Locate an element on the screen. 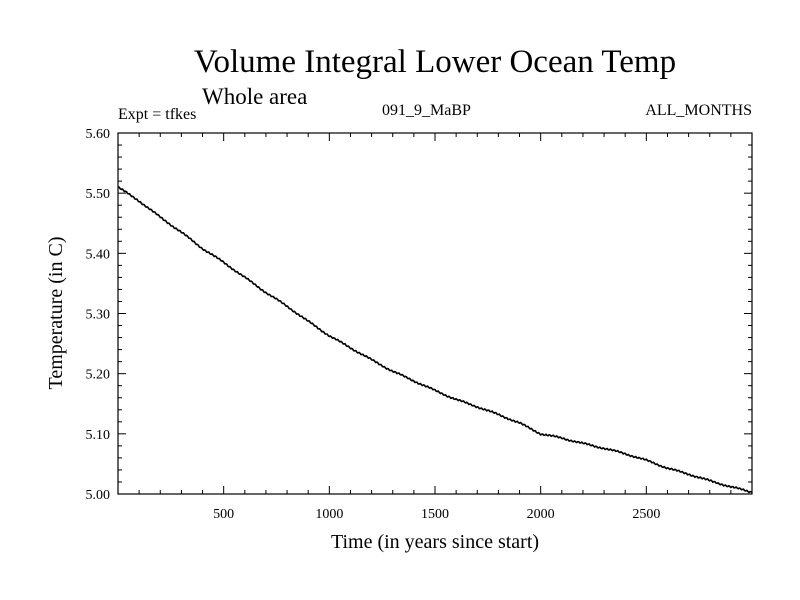 The width and height of the screenshot is (800, 600). chart-subtitle: Whole area is located at coordinates (255, 96).